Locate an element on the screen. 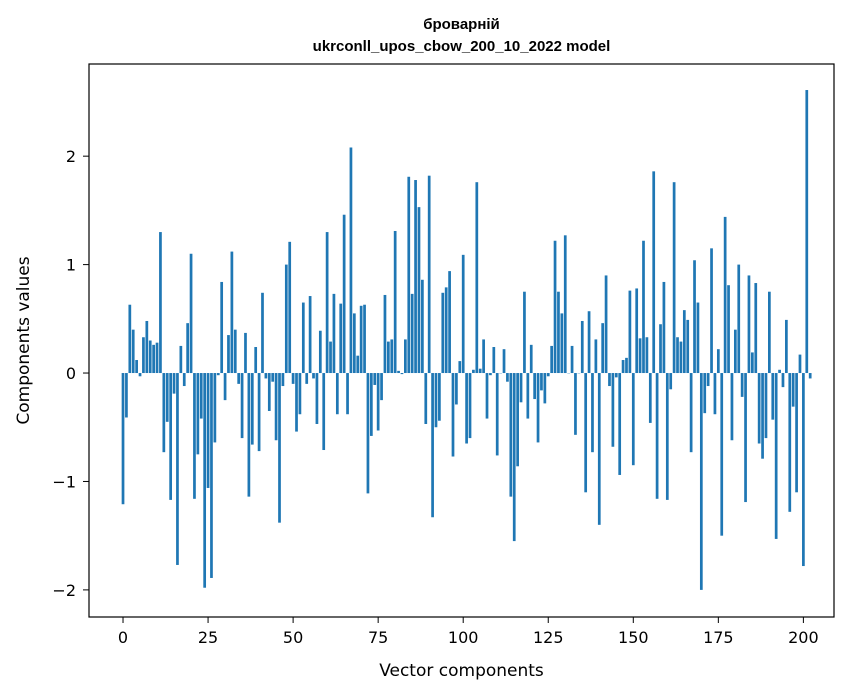 This screenshot has height=696, width=847. x-tick-label: 125 is located at coordinates (548, 637).